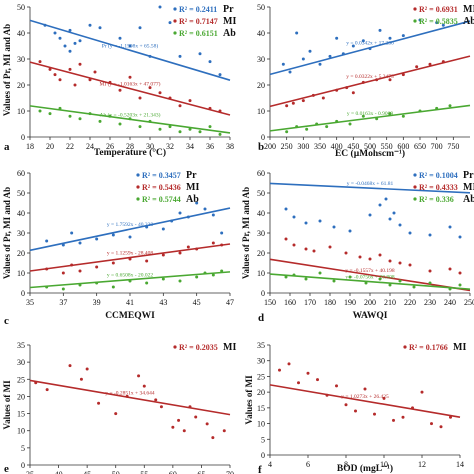 Image resolution: width=474 pixels, height=474 pixels. I want to click on y-axis-title: Values of MI, so click(7, 405).